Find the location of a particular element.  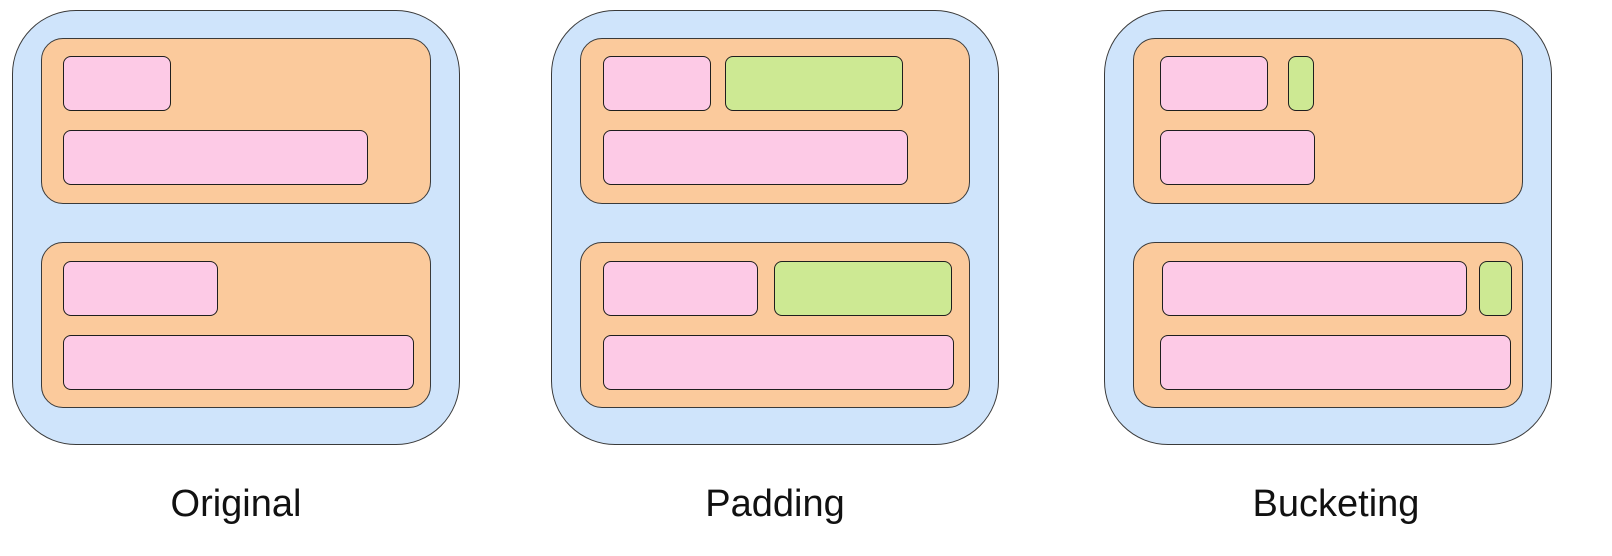

bucketing-label: Bucketing is located at coordinates (1336, 504).